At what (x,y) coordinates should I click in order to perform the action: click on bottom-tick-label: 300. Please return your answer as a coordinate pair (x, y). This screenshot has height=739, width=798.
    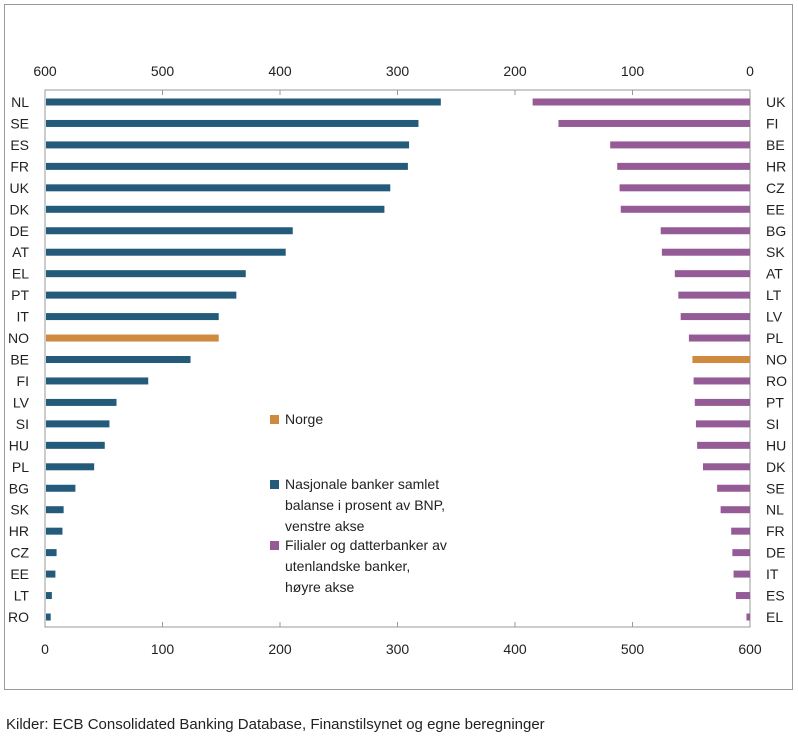
    Looking at the image, I should click on (398, 649).